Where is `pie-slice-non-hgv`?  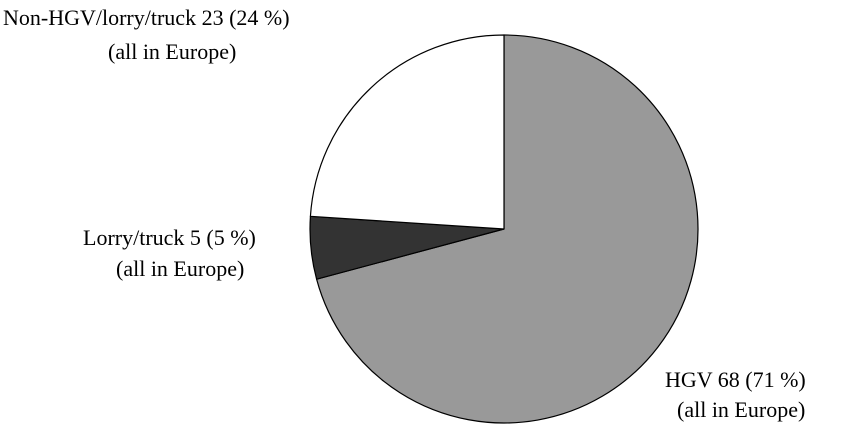 pie-slice-non-hgv is located at coordinates (407, 132).